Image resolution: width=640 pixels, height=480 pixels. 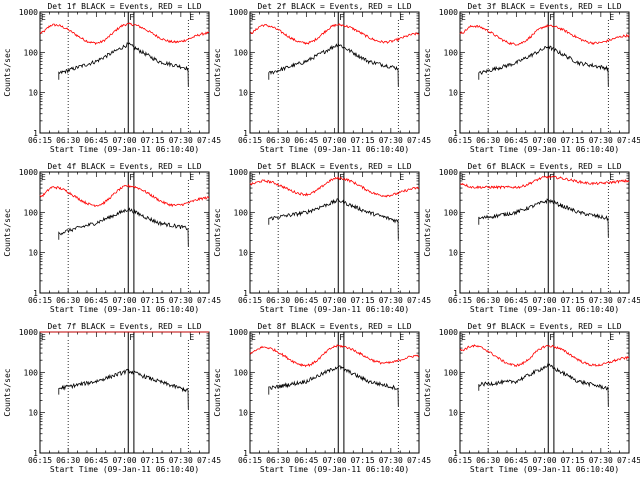 I want to click on panel-title: Det 6f BLACK = Events, RED = LLD, so click(x=544, y=166).